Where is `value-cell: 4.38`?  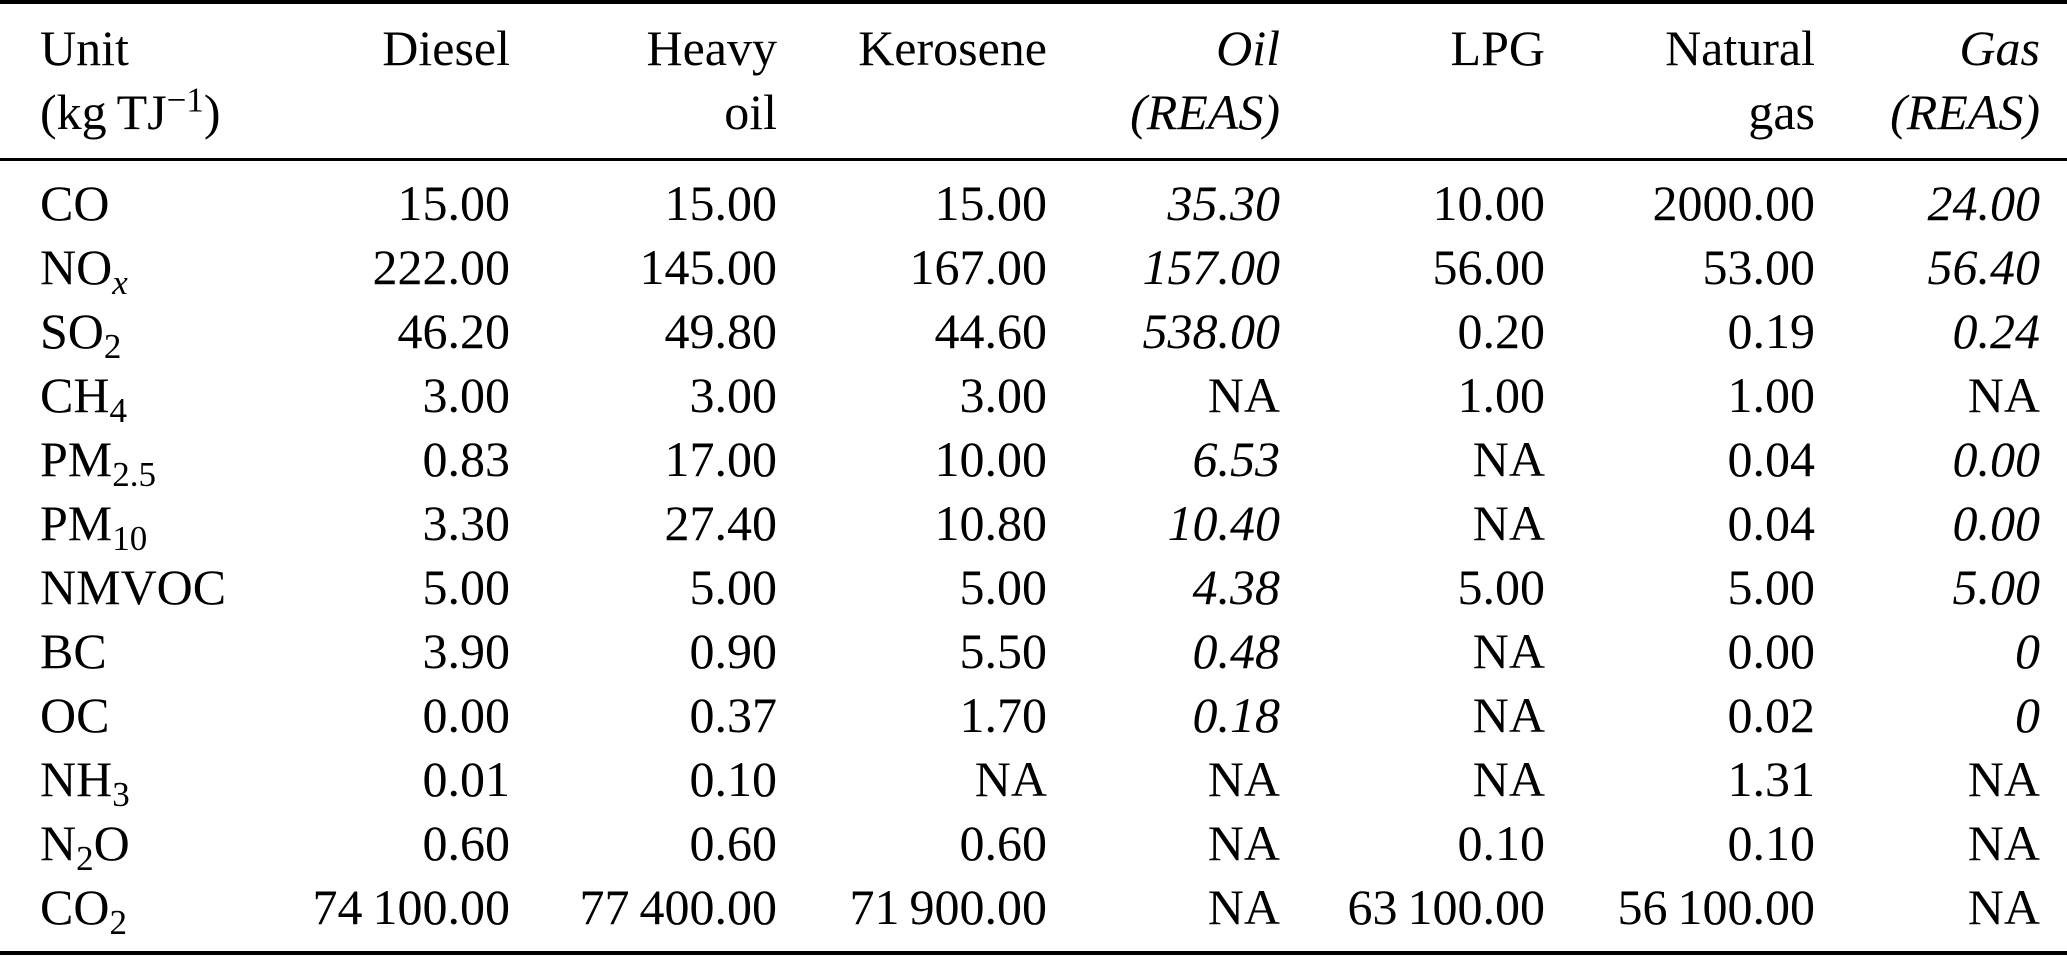
value-cell: 4.38 is located at coordinates (1236, 587).